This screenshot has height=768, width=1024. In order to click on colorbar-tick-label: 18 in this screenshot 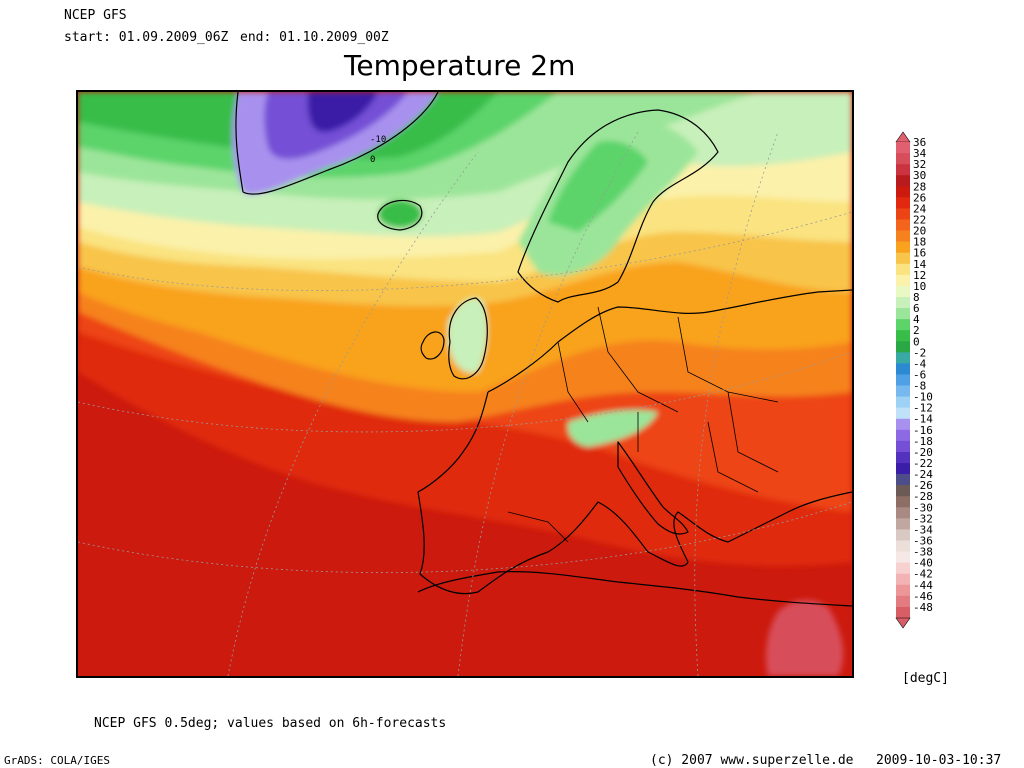, I will do `click(919, 242)`.